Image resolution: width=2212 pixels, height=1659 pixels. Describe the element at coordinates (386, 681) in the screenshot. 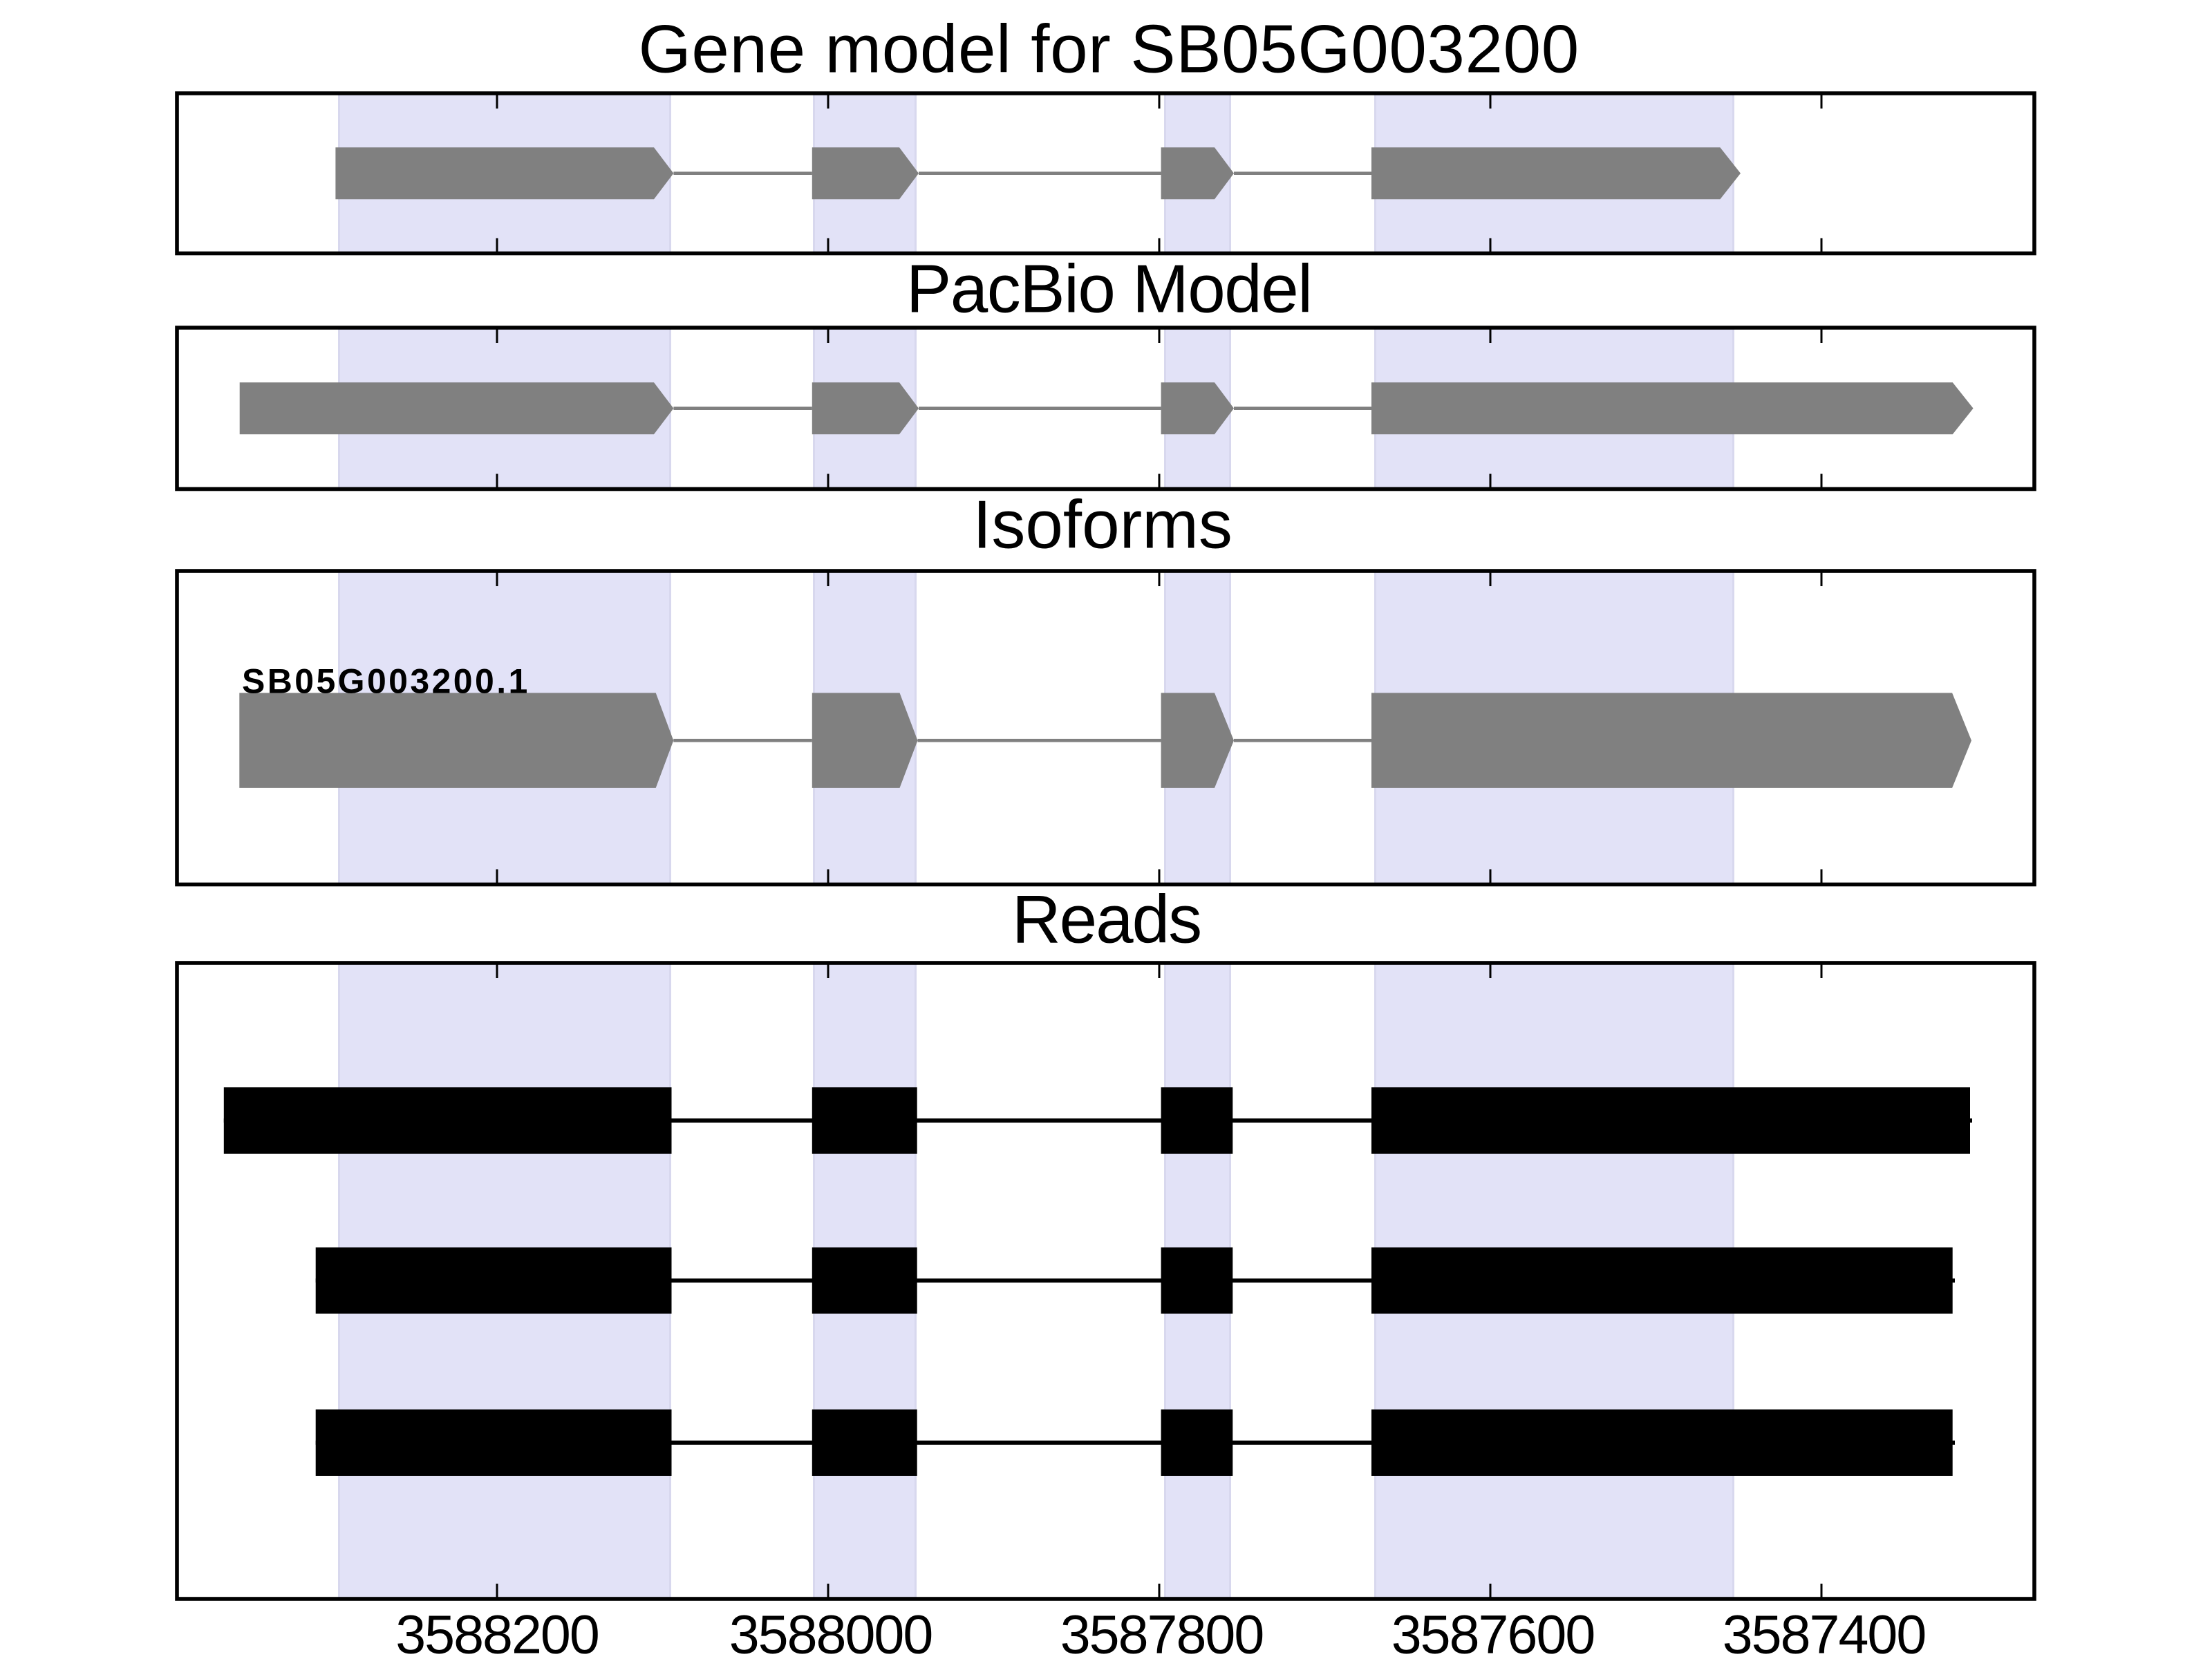

I see `svg-text: SB05G003200.1` at that location.